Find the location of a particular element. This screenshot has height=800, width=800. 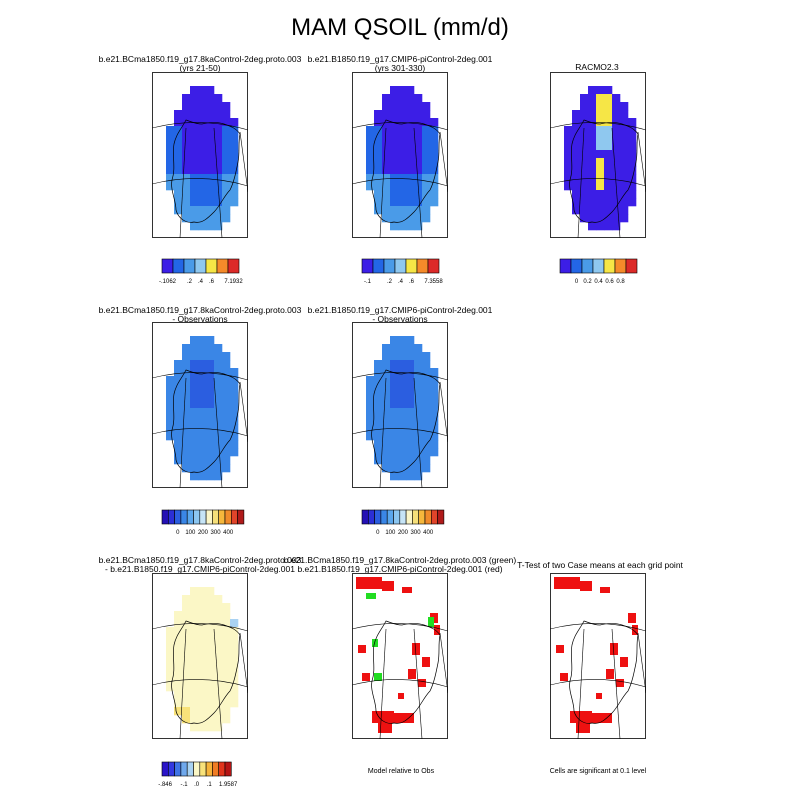

colorbar-label: 1.9587 is located at coordinates (228, 785).